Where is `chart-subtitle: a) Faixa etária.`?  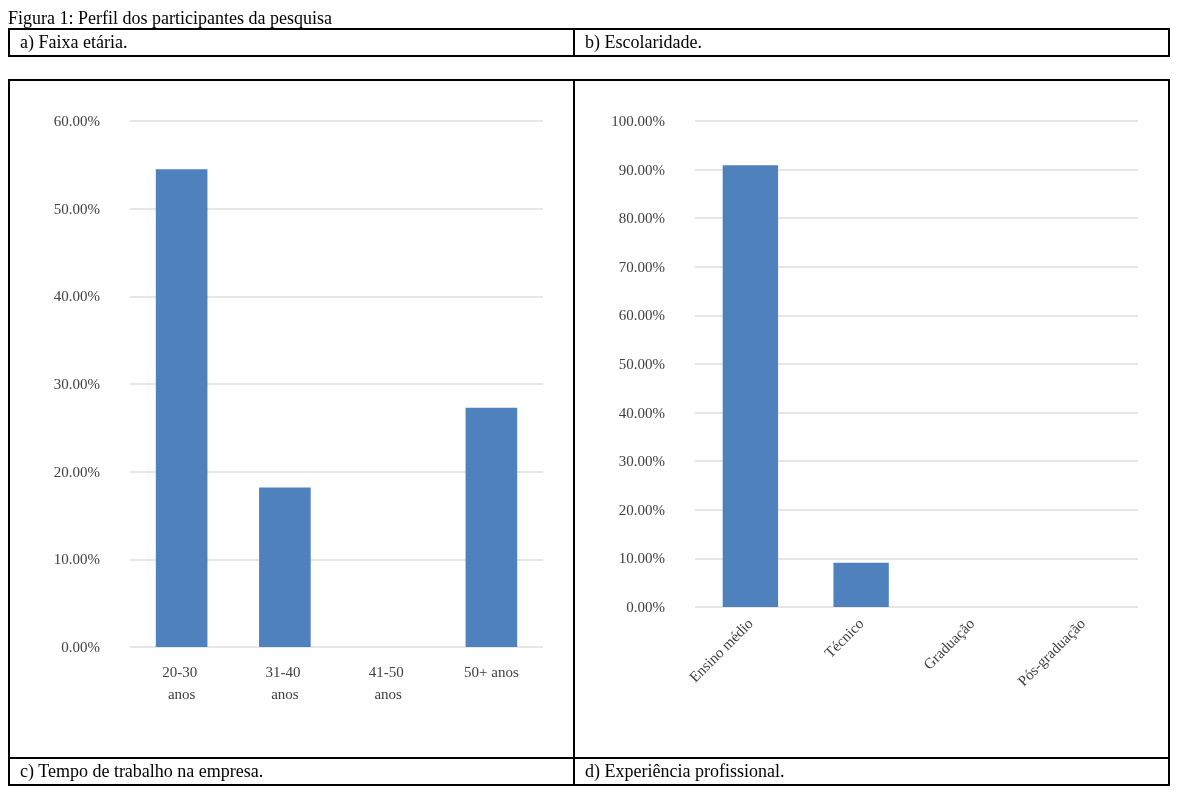
chart-subtitle: a) Faixa etária. is located at coordinates (291, 42).